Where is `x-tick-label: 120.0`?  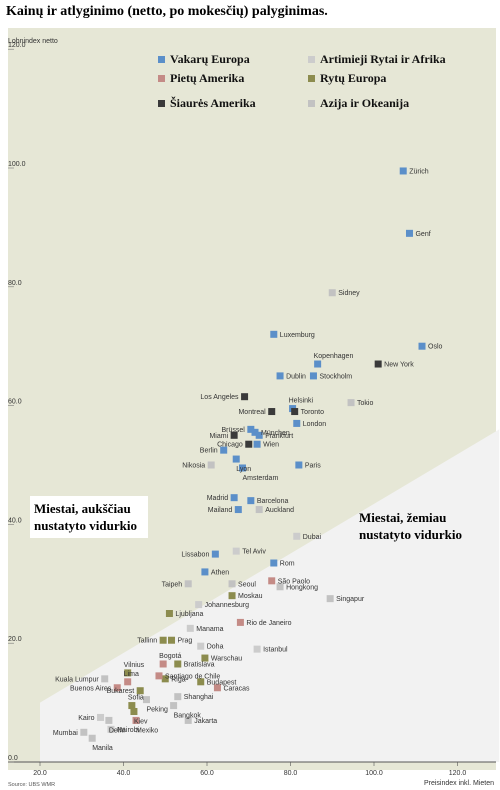
x-tick-label: 120.0 is located at coordinates (458, 773).